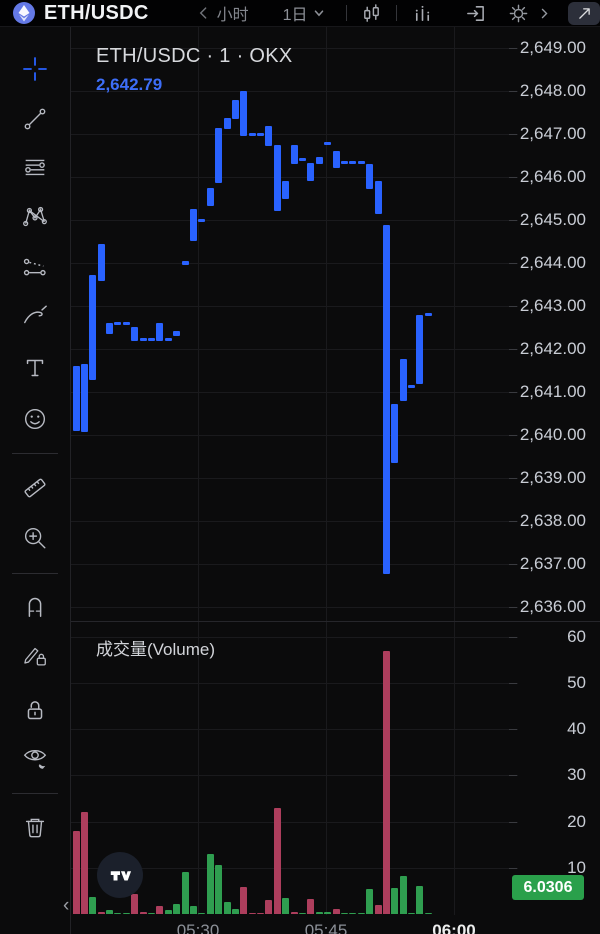 This screenshot has height=934, width=600. Describe the element at coordinates (24, 13) in the screenshot. I see `eth-logo` at that location.